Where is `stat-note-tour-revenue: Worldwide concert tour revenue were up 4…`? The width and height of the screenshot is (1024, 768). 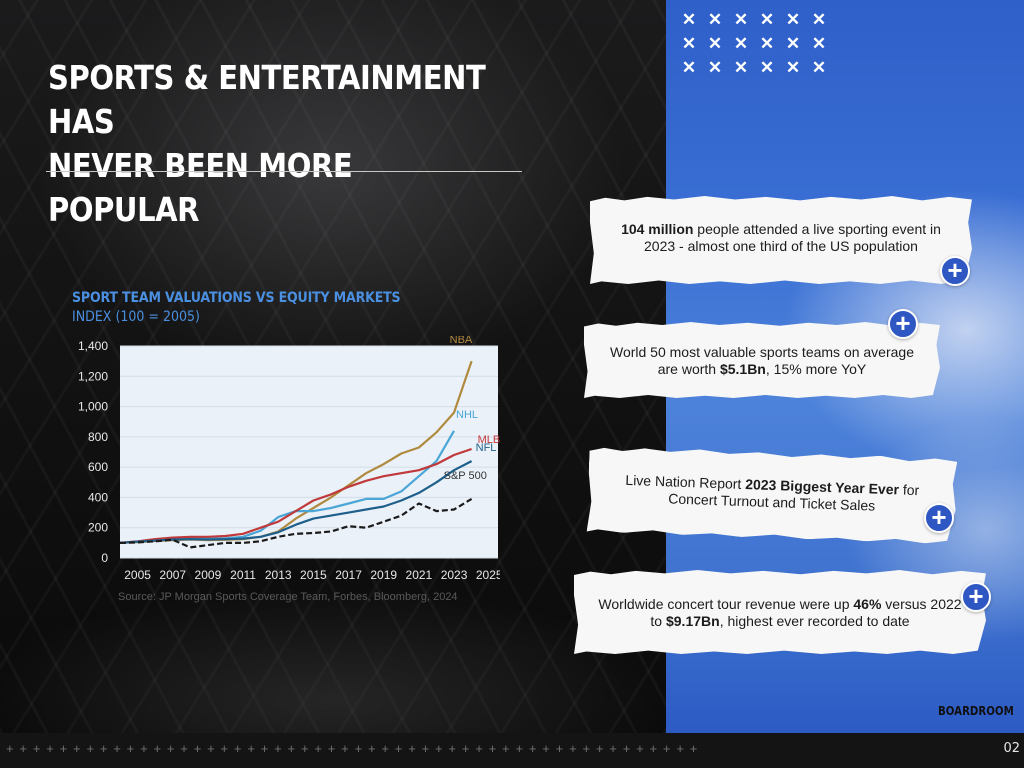 stat-note-tour-revenue: Worldwide concert tour revenue were up 4… is located at coordinates (780, 612).